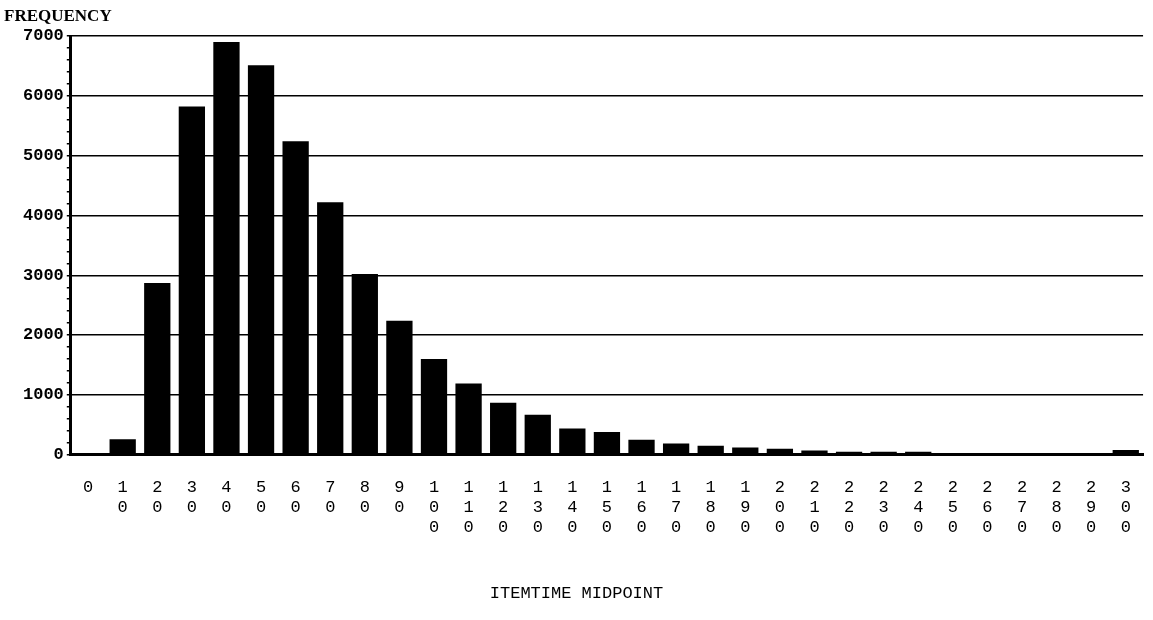 This screenshot has width=1153, height=620. Describe the element at coordinates (607, 507) in the screenshot. I see `x-tick-label: 150` at that location.